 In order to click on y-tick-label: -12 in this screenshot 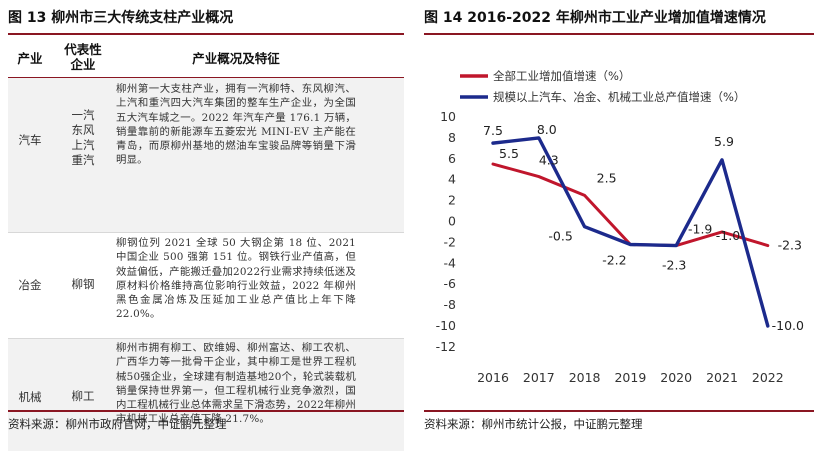, I will do `click(446, 346)`.